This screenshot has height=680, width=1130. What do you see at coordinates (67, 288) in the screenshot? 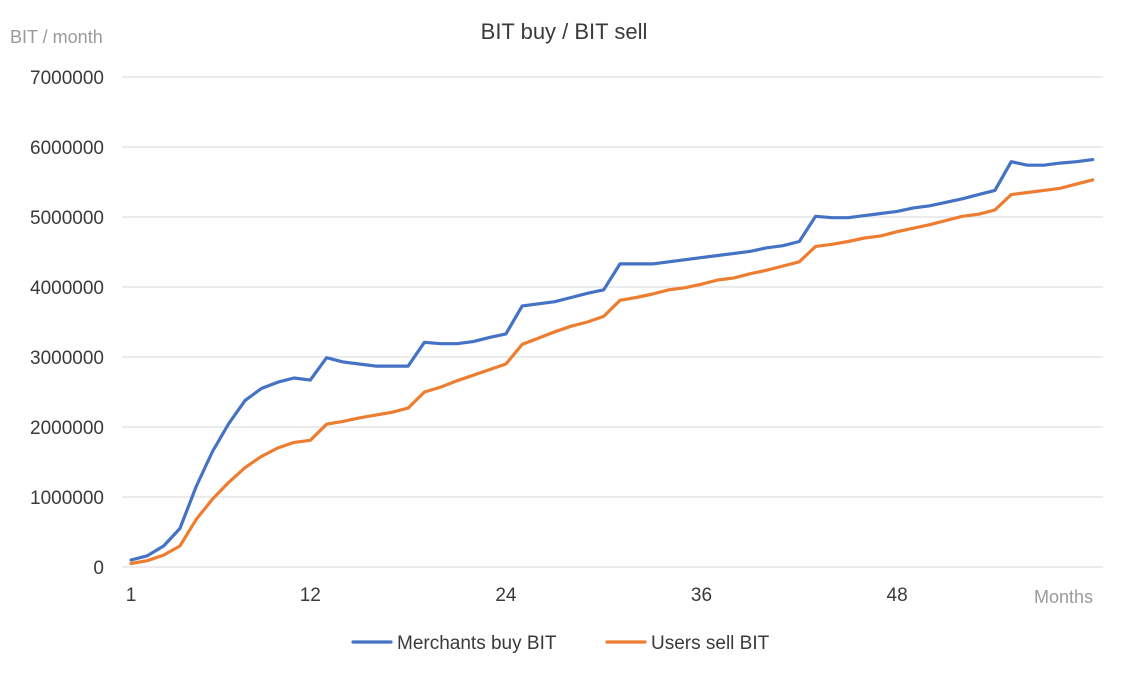
I see `y-tick-label: 4000000` at bounding box center [67, 288].